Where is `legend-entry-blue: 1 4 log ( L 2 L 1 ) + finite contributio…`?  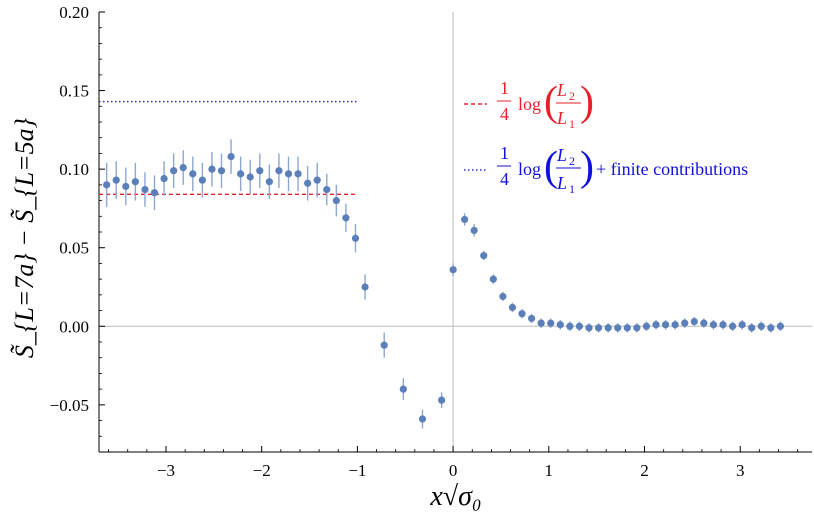 legend-entry-blue: 1 4 log ( L 2 L 1 ) + finite contributio… is located at coordinates (622, 169).